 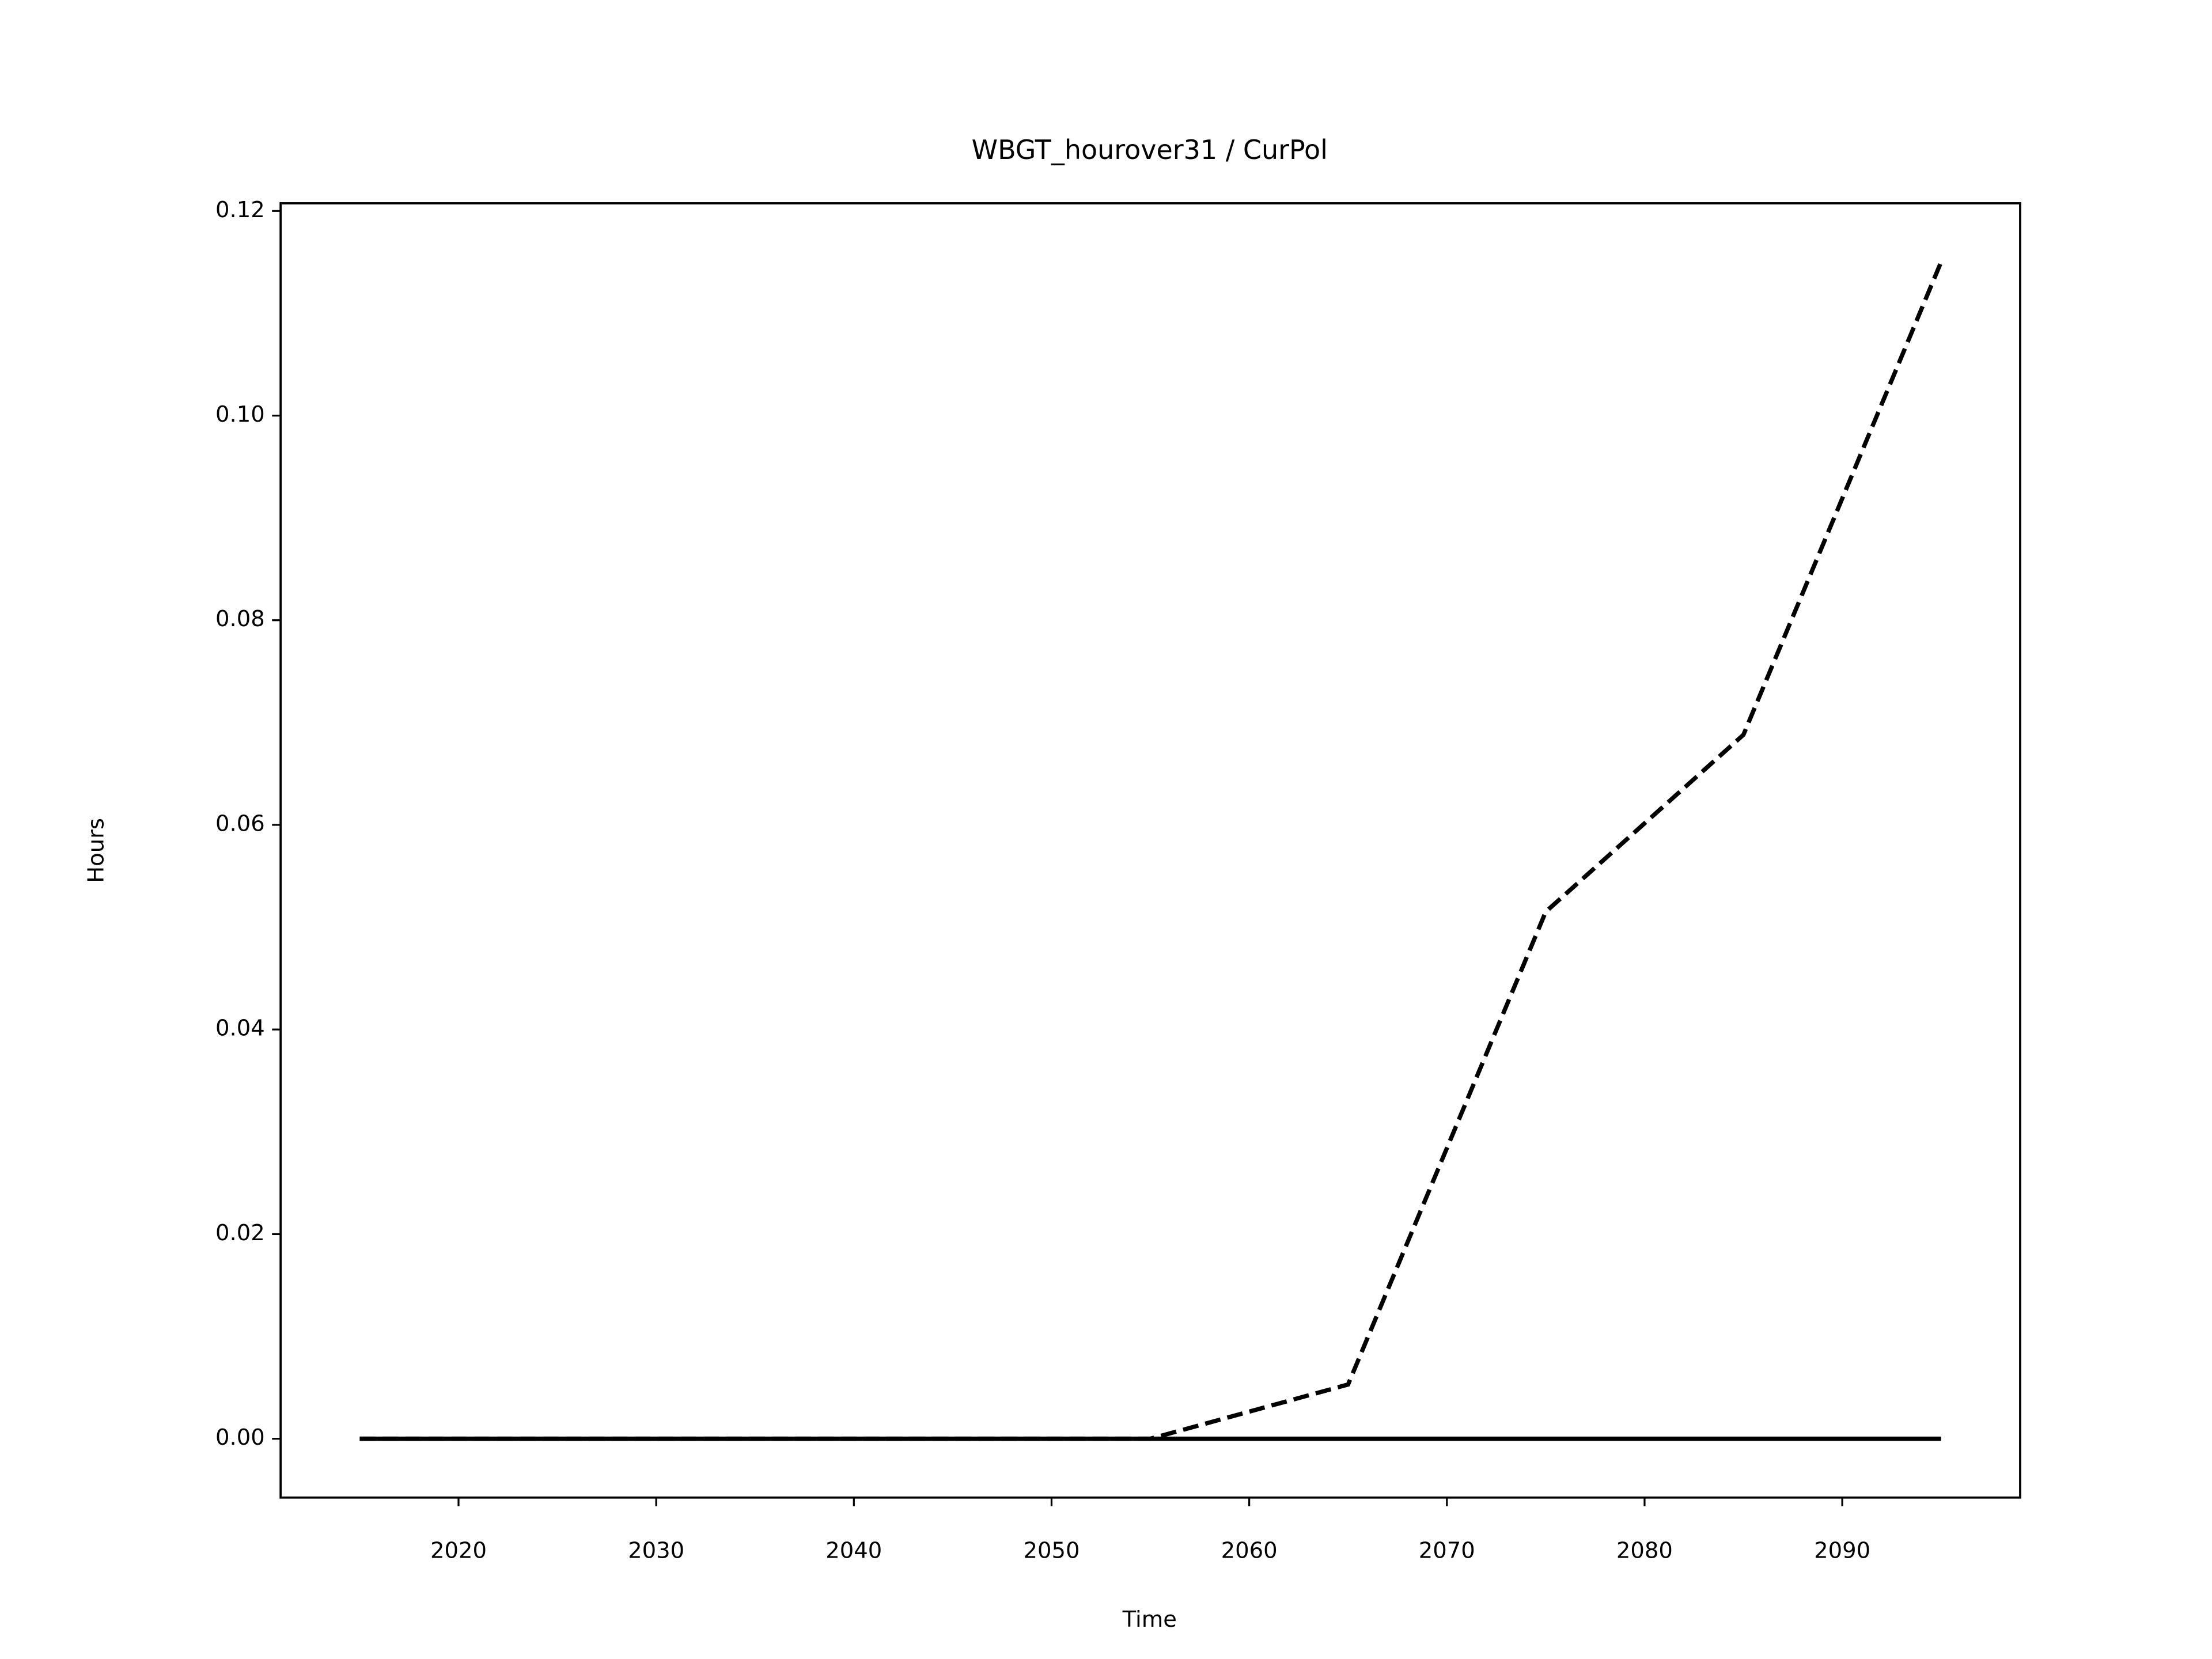 I want to click on x-tick-label: 2040, so click(x=853, y=1551).